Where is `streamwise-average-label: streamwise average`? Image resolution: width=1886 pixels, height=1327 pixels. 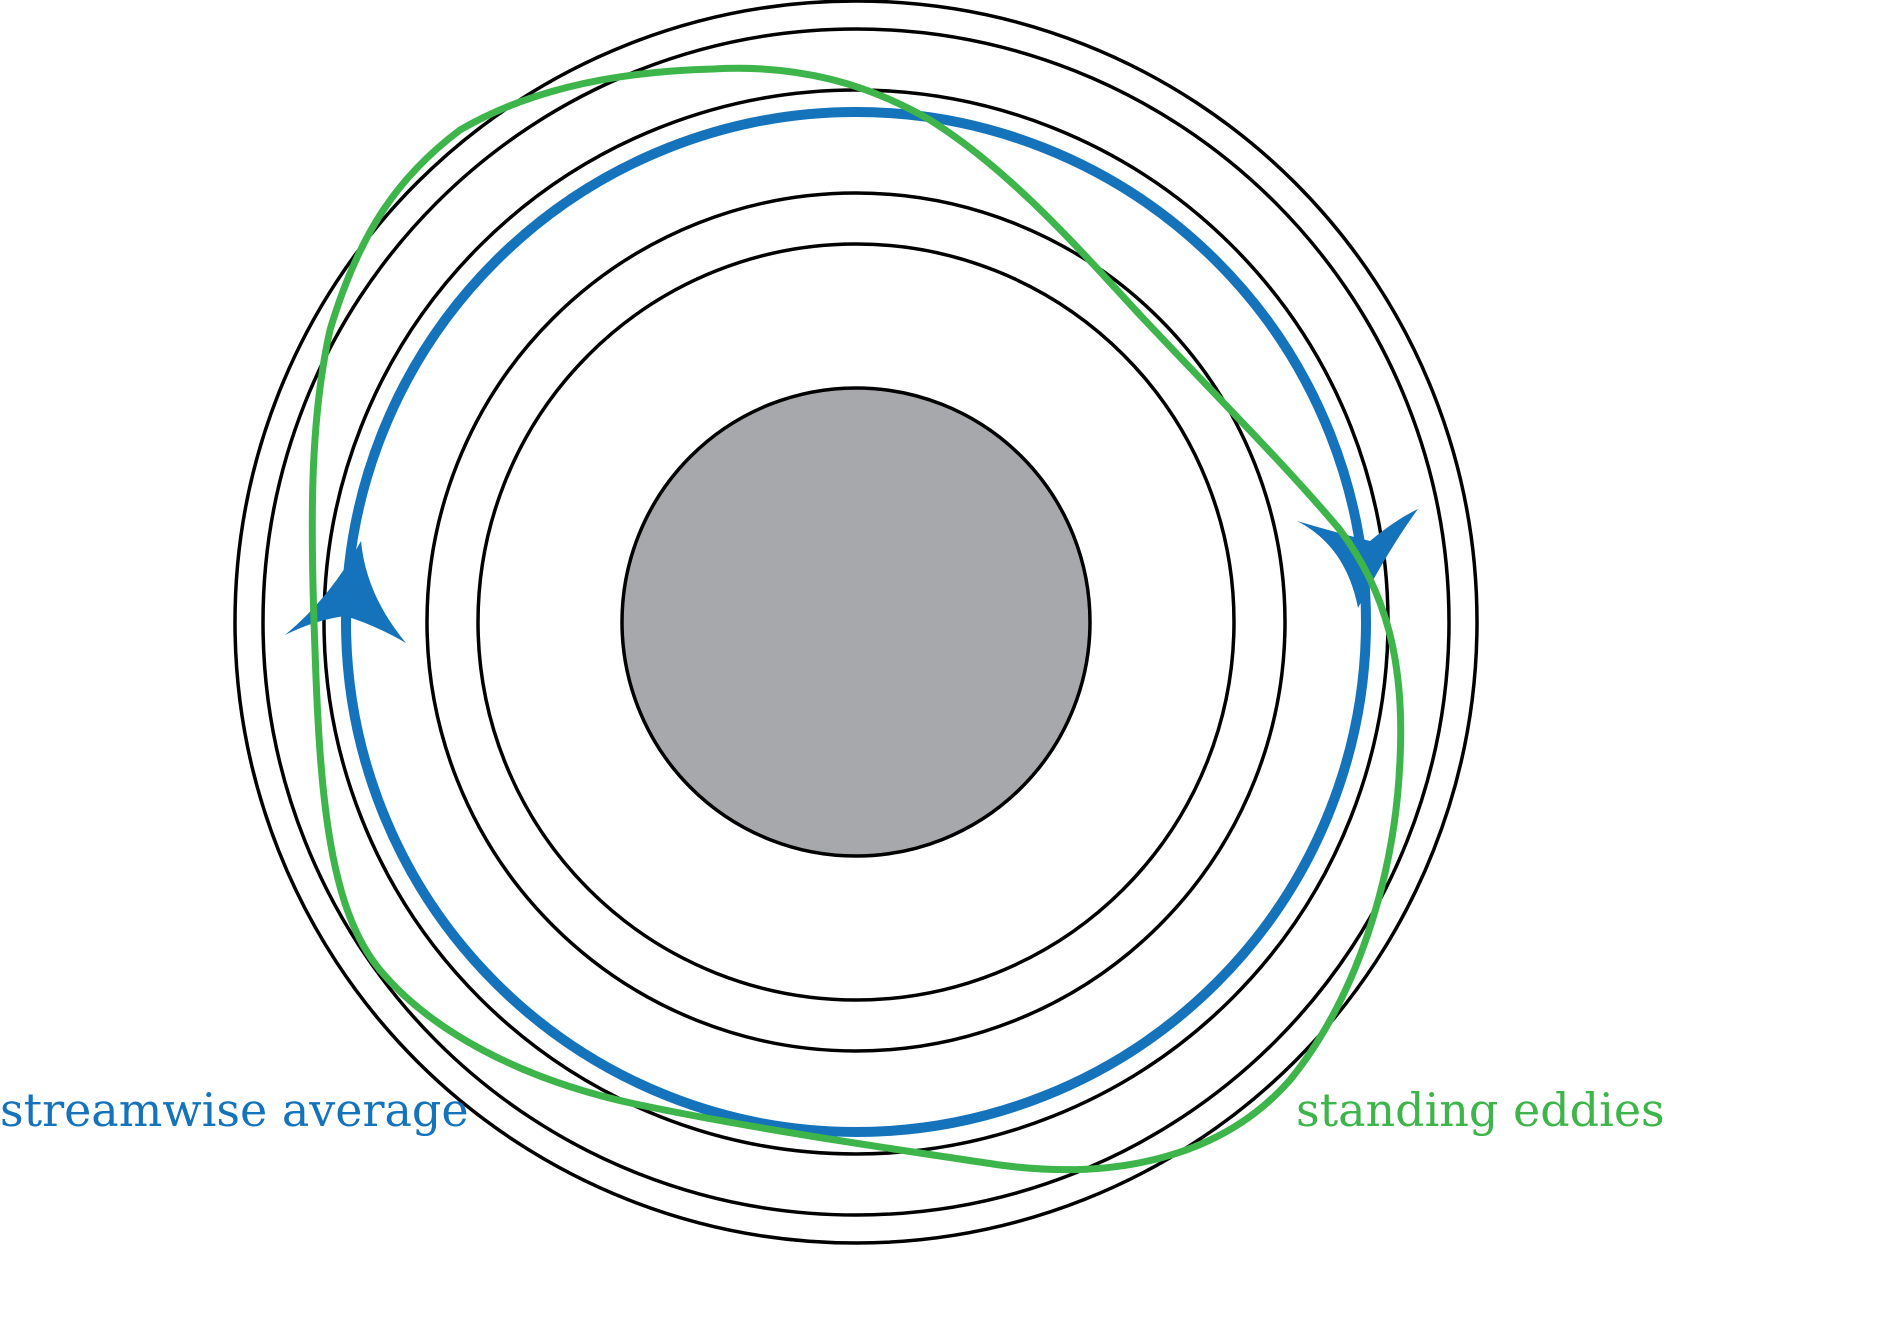 streamwise-average-label: streamwise average is located at coordinates (234, 1110).